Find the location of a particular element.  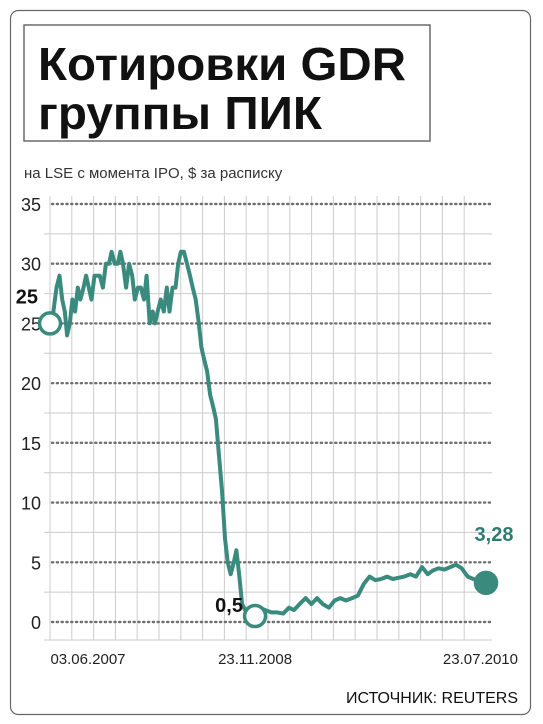

y-tick-label: 35 is located at coordinates (31, 205).